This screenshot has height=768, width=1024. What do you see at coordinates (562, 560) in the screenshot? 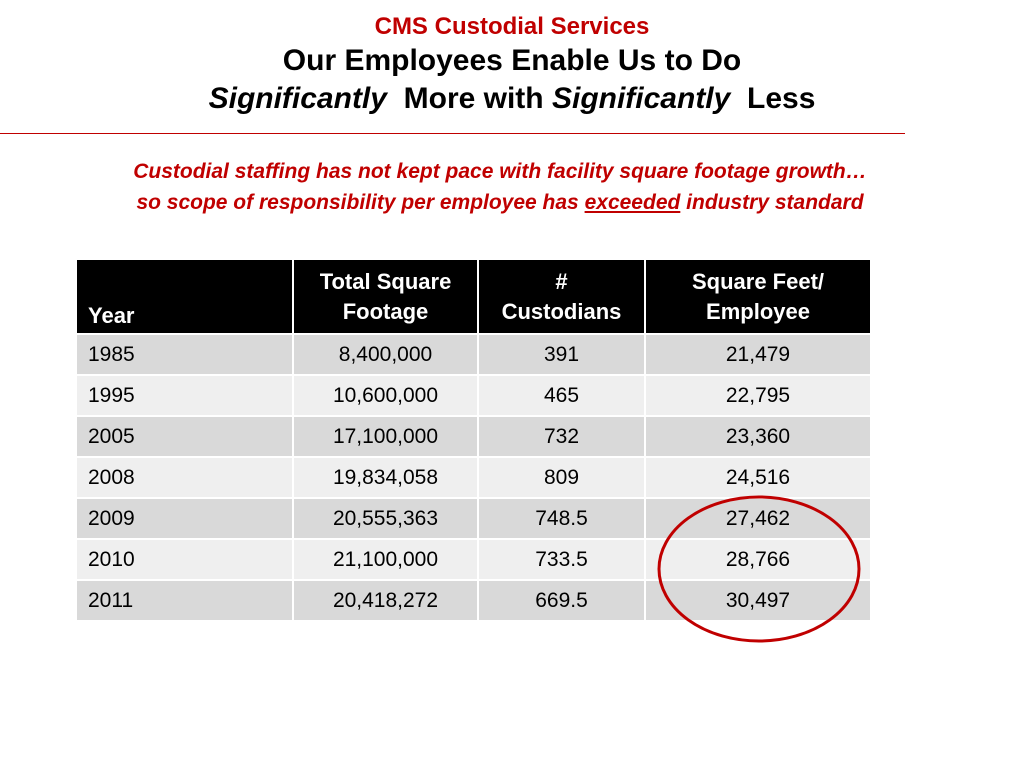
I see `cell-custodians: 733.5` at bounding box center [562, 560].